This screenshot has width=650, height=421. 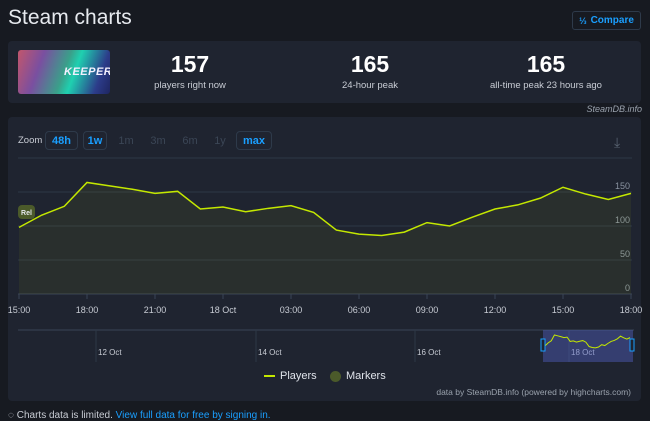 I want to click on page-title: Steam charts, so click(x=70, y=17).